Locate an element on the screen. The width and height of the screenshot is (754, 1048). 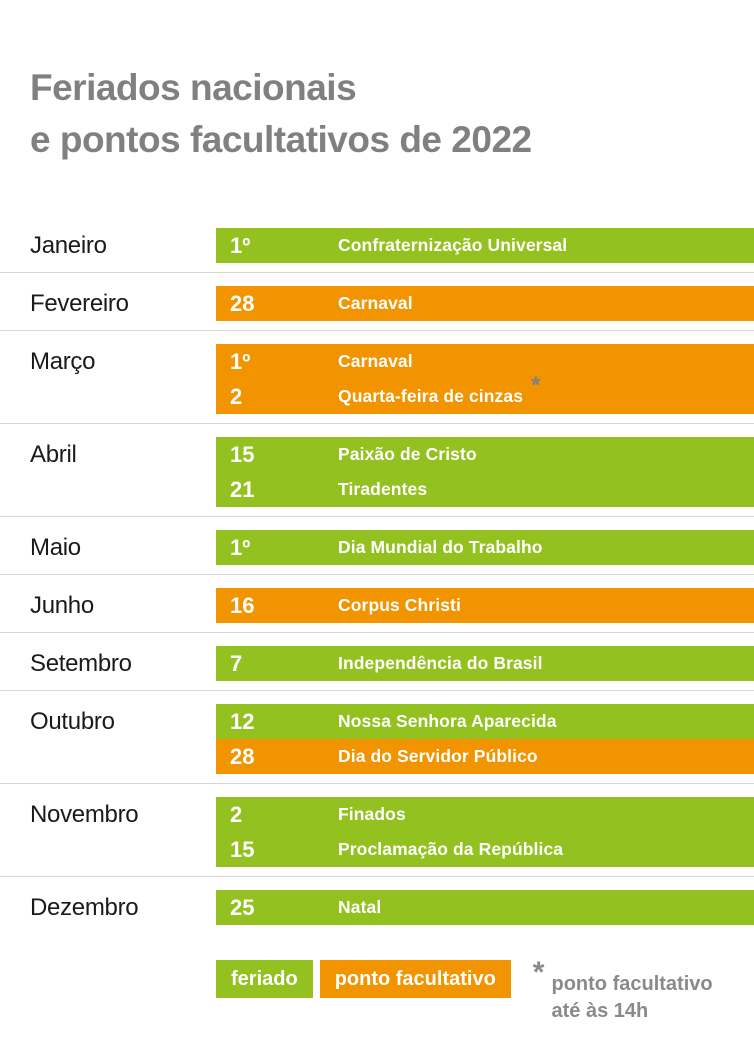
holiday-name: Proclamação da República is located at coordinates (451, 849).